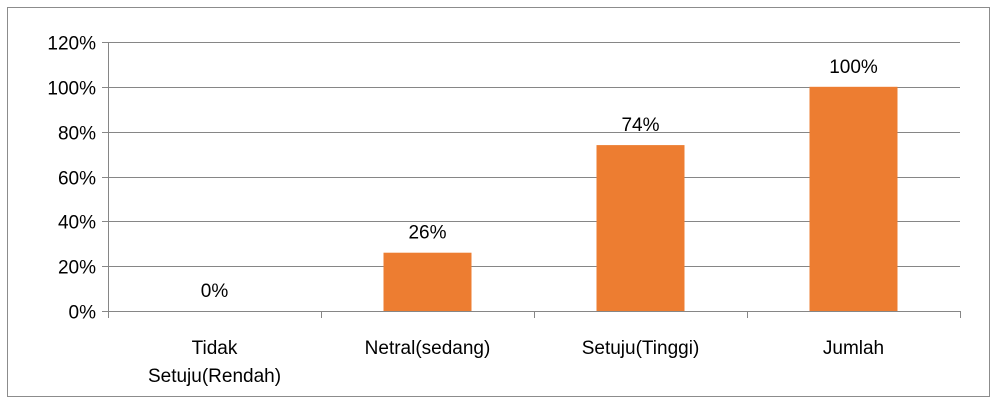 This screenshot has width=997, height=403. I want to click on y-tick-label: 120%, so click(71, 44).